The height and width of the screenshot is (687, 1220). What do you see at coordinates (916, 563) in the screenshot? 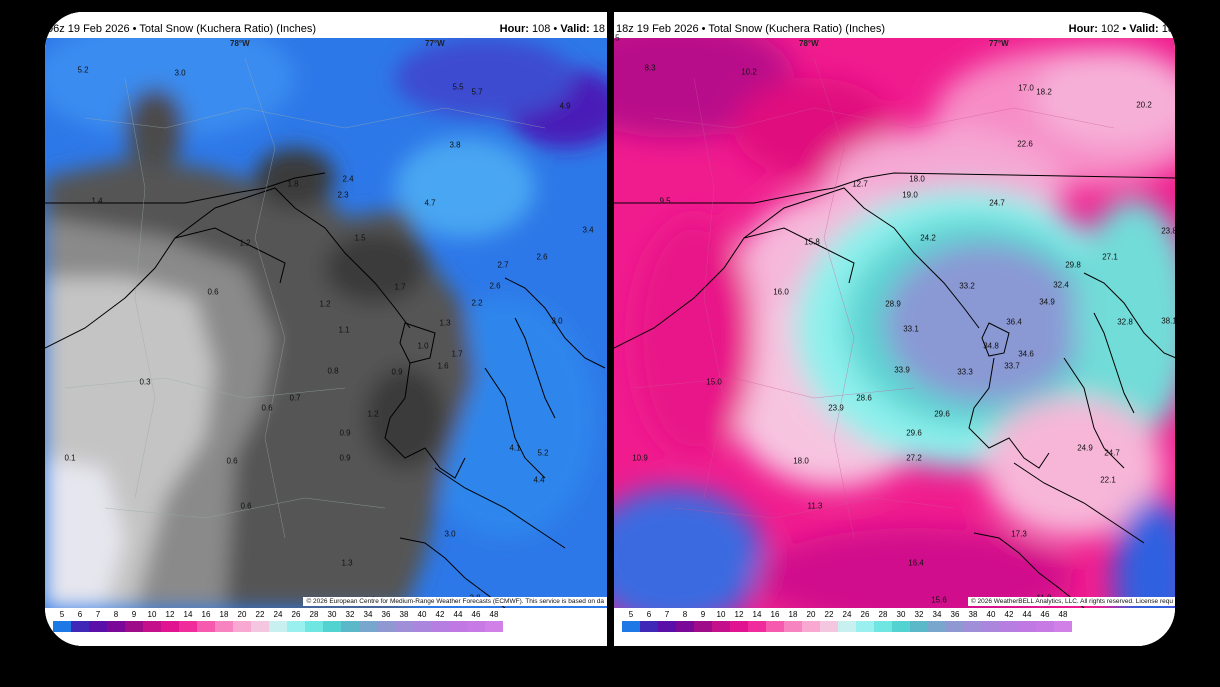
I see `snow-total-label: 16.4` at bounding box center [916, 563].